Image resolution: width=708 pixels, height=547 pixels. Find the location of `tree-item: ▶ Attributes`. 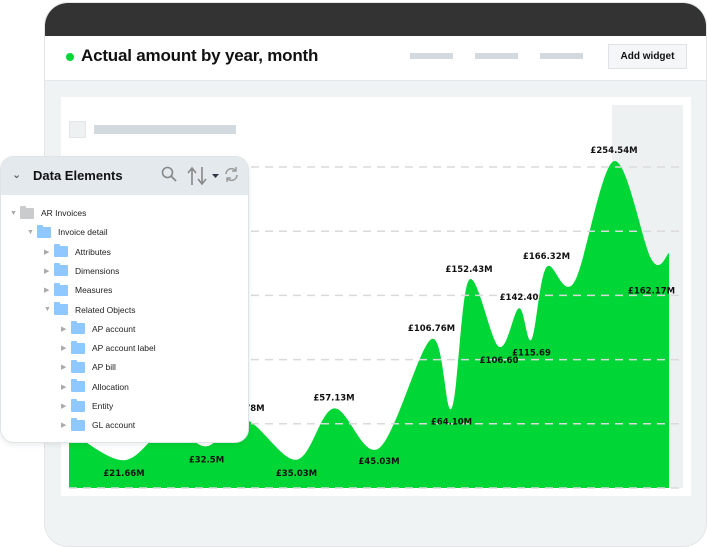

tree-item: ▶ Attributes is located at coordinates (77, 252).